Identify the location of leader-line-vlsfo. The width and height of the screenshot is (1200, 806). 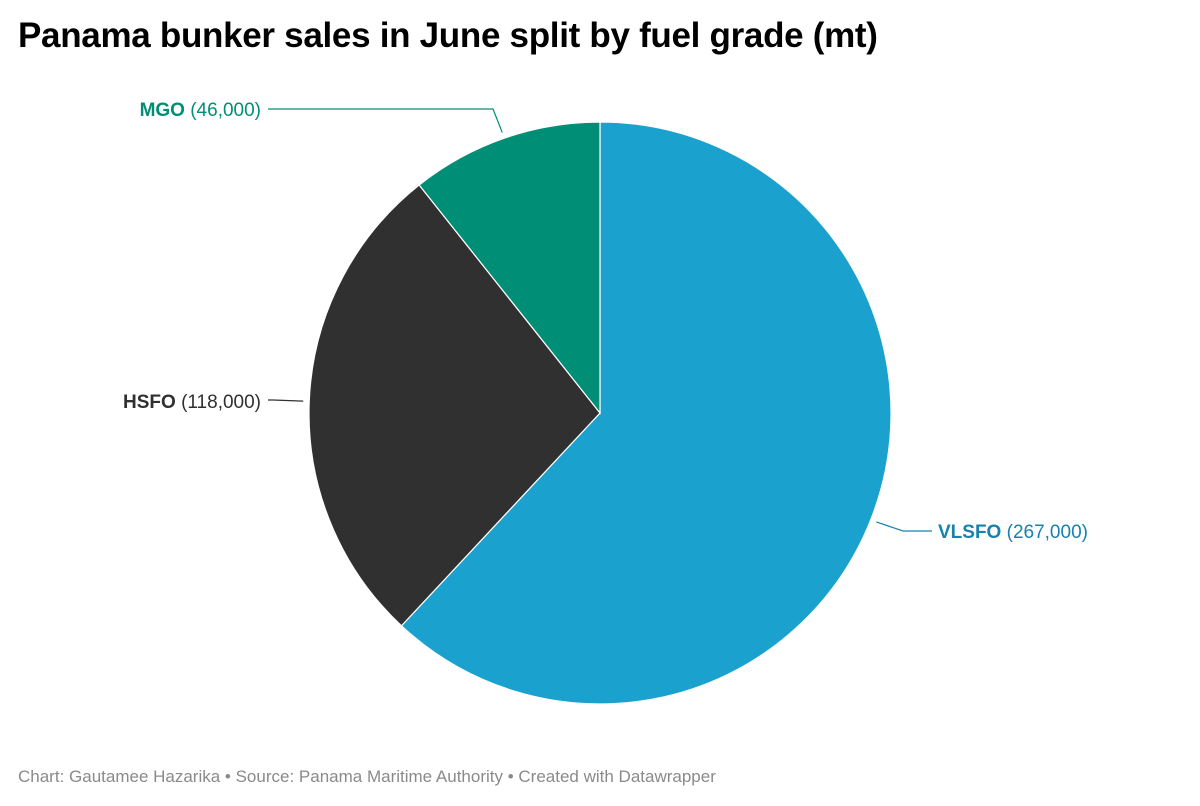
(904, 526).